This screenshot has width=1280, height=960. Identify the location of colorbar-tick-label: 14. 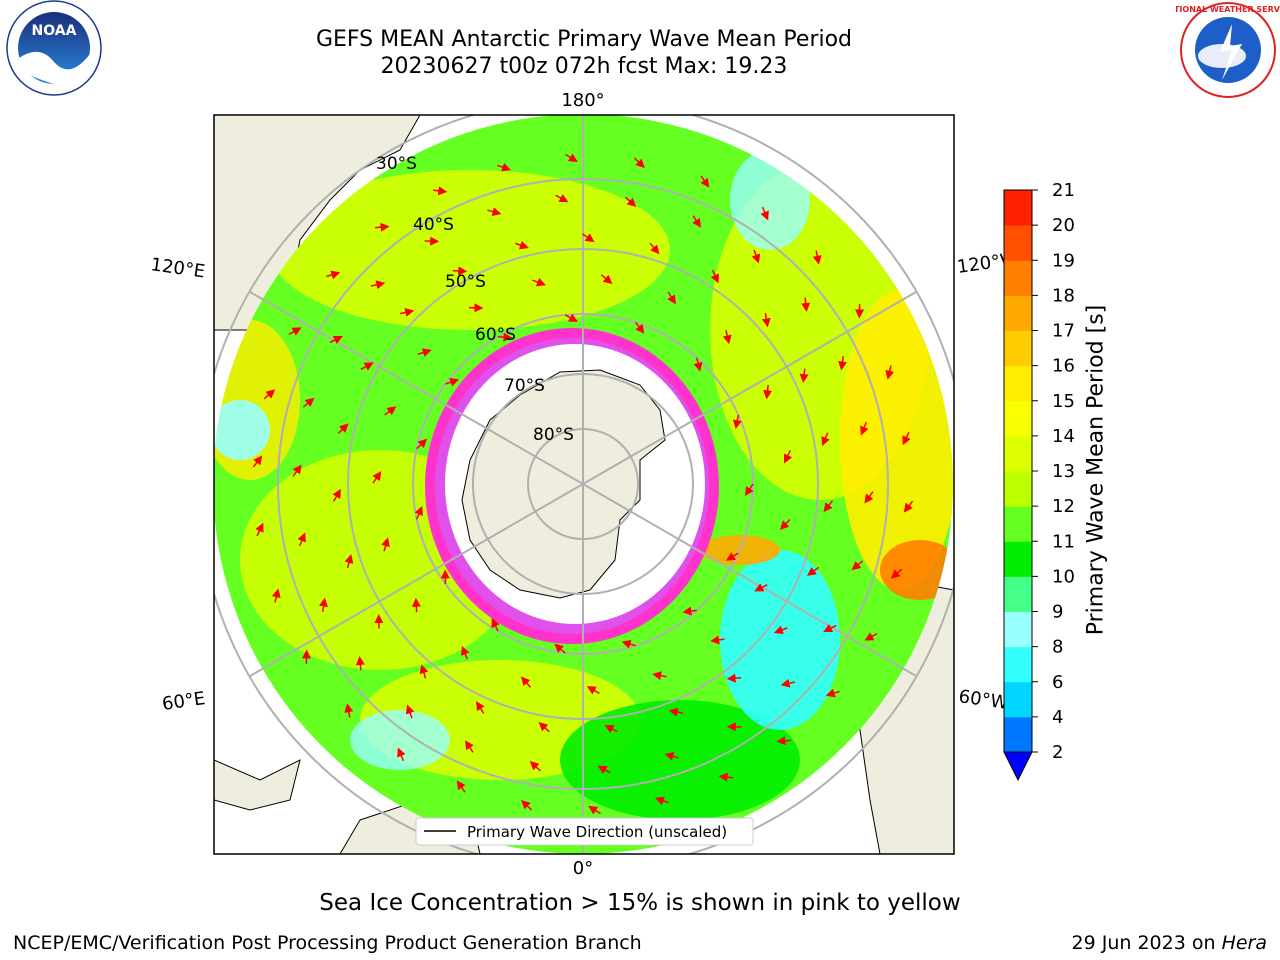
(1063, 436).